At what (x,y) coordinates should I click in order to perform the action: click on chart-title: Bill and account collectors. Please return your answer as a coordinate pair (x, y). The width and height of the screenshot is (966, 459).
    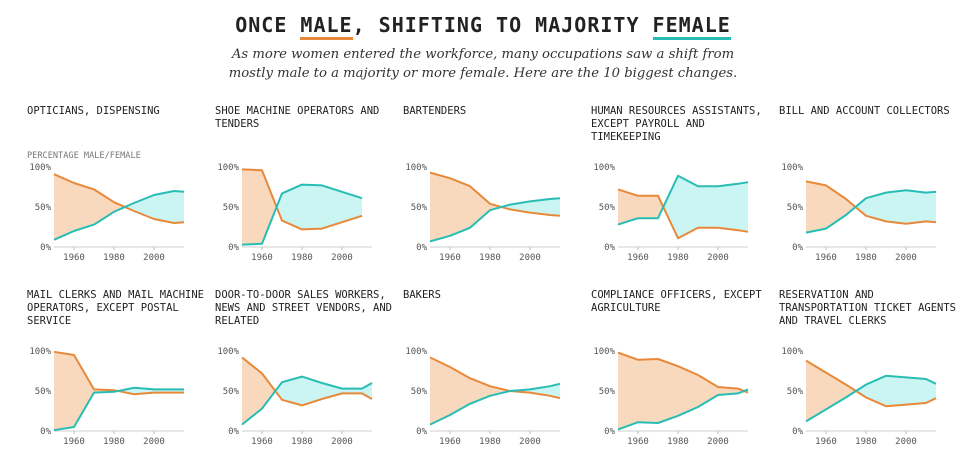
    Looking at the image, I should click on (864, 111).